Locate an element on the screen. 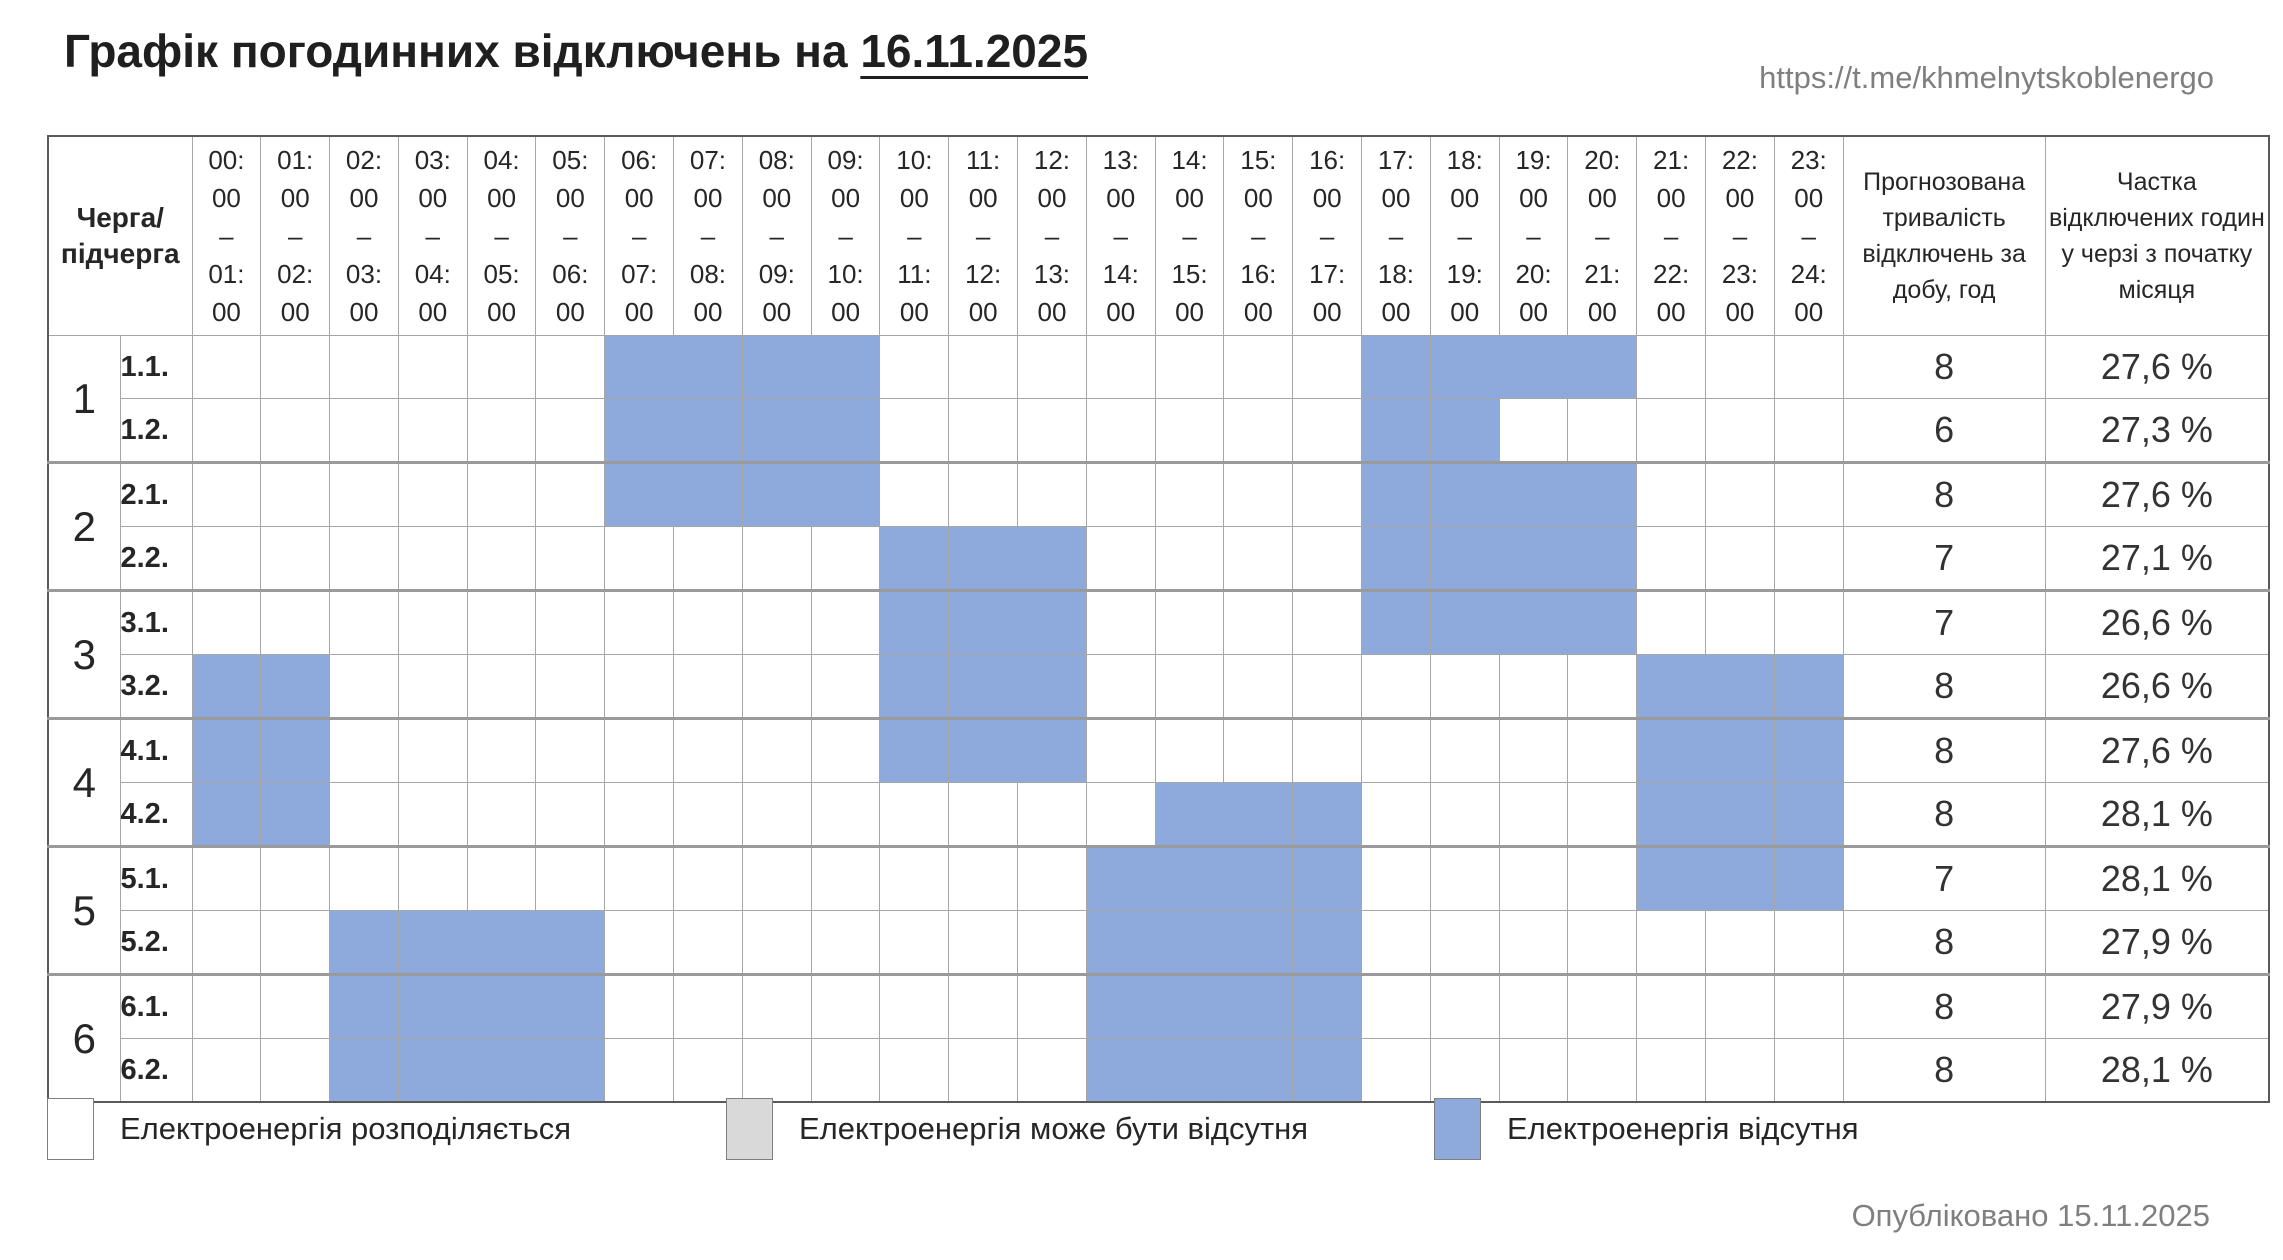  hour-cell-23-outage is located at coordinates (1808, 878).